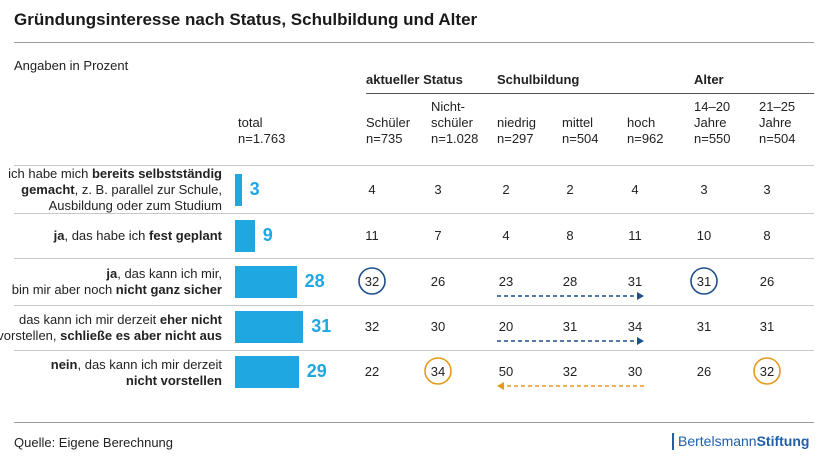 Image resolution: width=828 pixels, height=466 pixels. I want to click on column-header-line: mittel, so click(578, 122).